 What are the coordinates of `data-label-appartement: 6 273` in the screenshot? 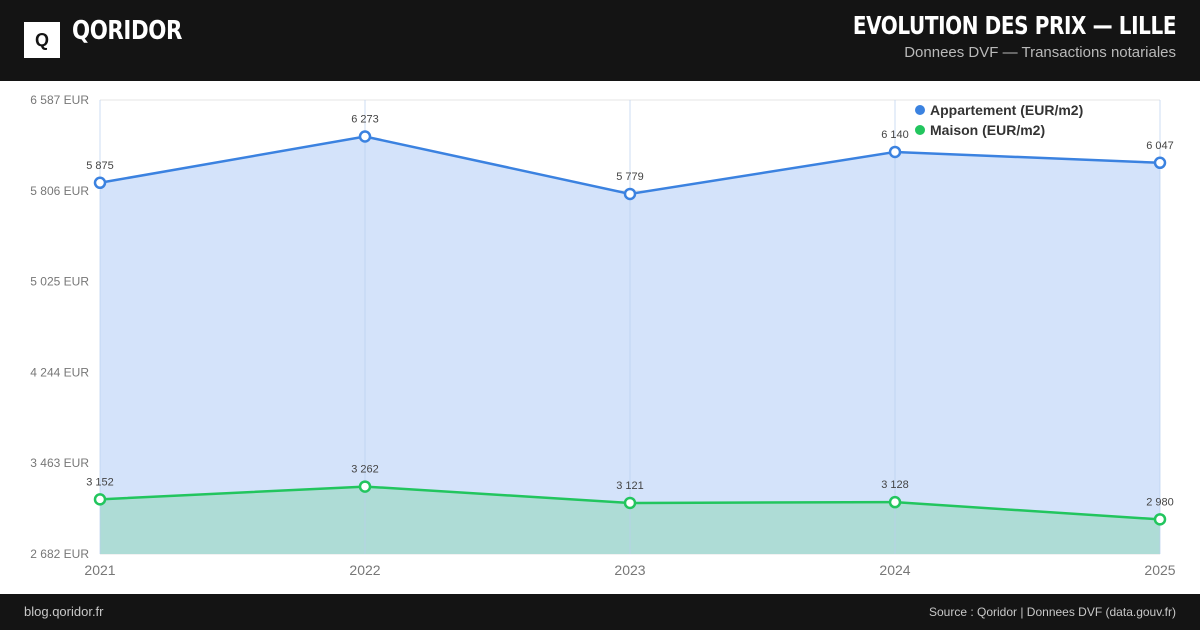 It's located at (365, 120).